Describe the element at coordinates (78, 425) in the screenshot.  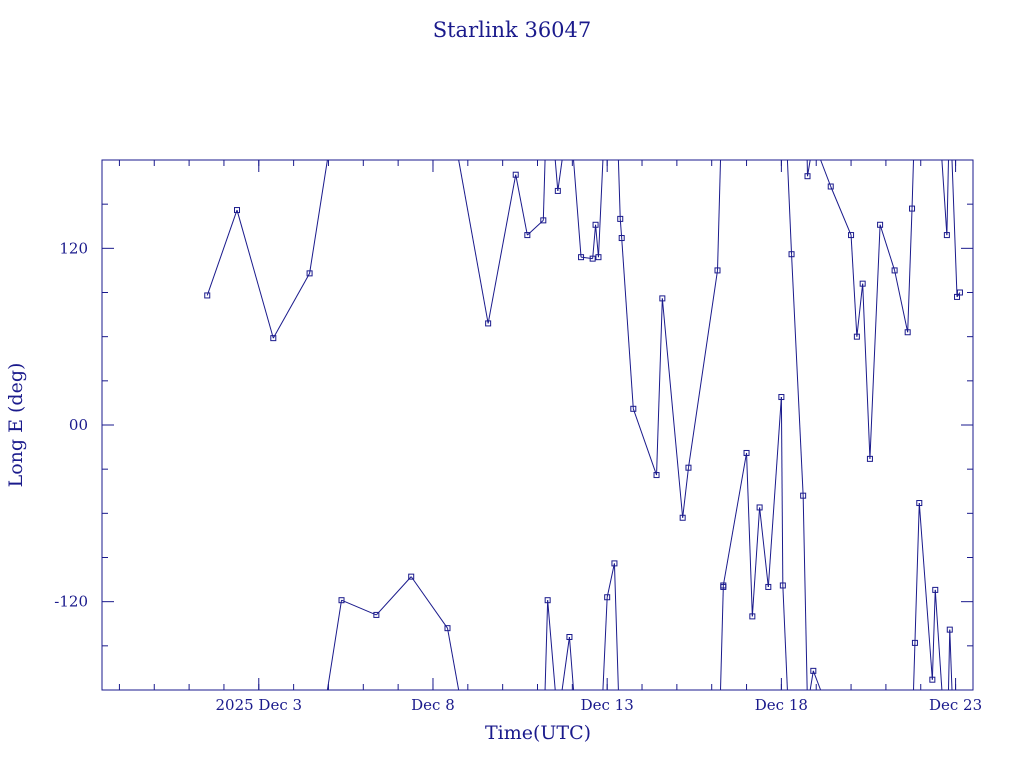
I see `y-tick-label: 00` at that location.